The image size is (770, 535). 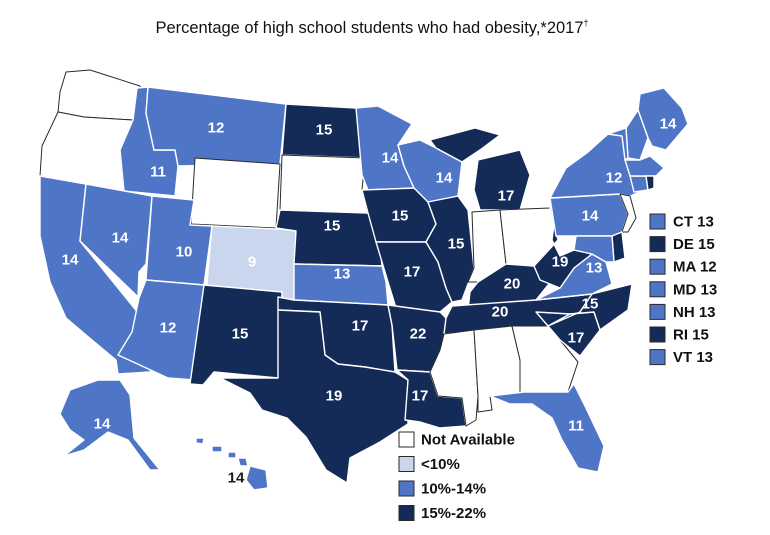 What do you see at coordinates (639, 184) in the screenshot?
I see `state-ct` at bounding box center [639, 184].